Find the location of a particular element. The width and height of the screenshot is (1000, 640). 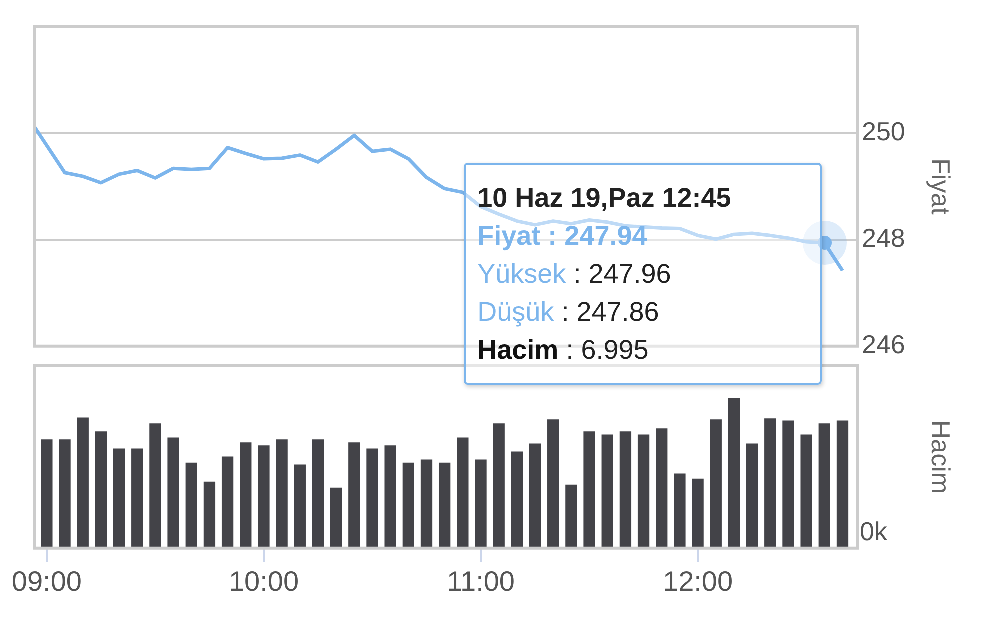

annotation: Düşük : 247.86 is located at coordinates (569, 312).